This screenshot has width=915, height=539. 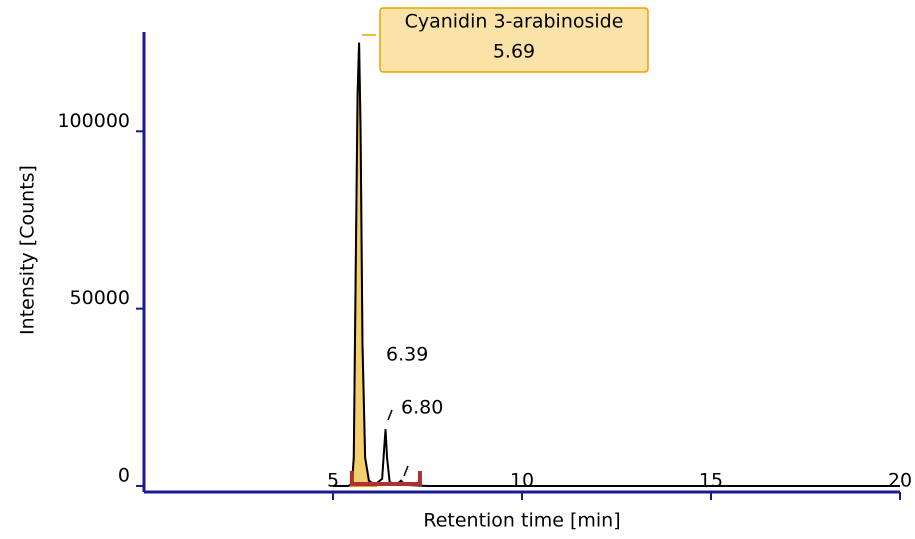 I want to click on peak-label: 6.80, so click(x=422, y=408).